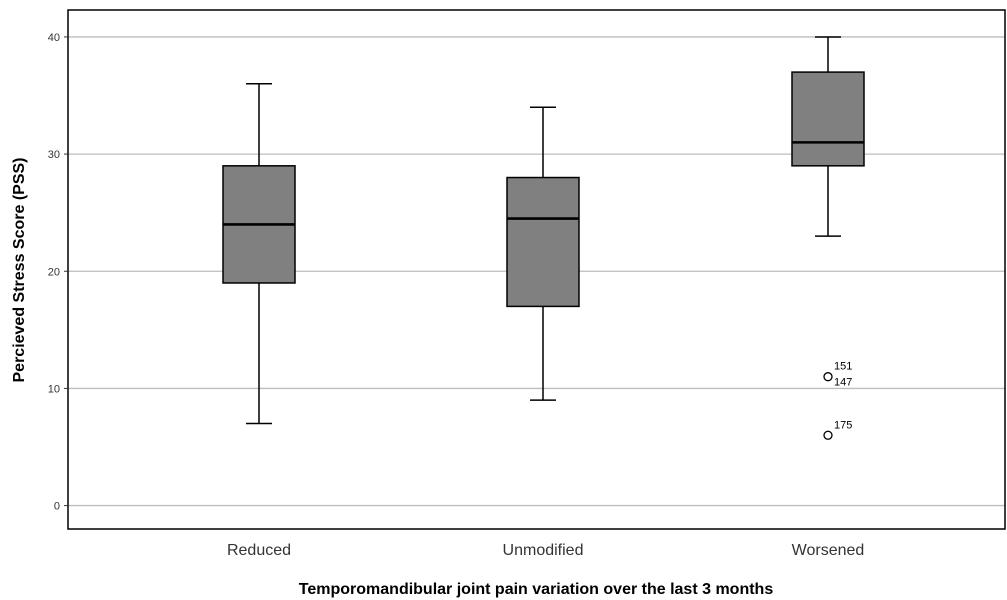 This screenshot has height=600, width=1007. What do you see at coordinates (259, 550) in the screenshot?
I see `x-tick-label-reduced: Reduced` at bounding box center [259, 550].